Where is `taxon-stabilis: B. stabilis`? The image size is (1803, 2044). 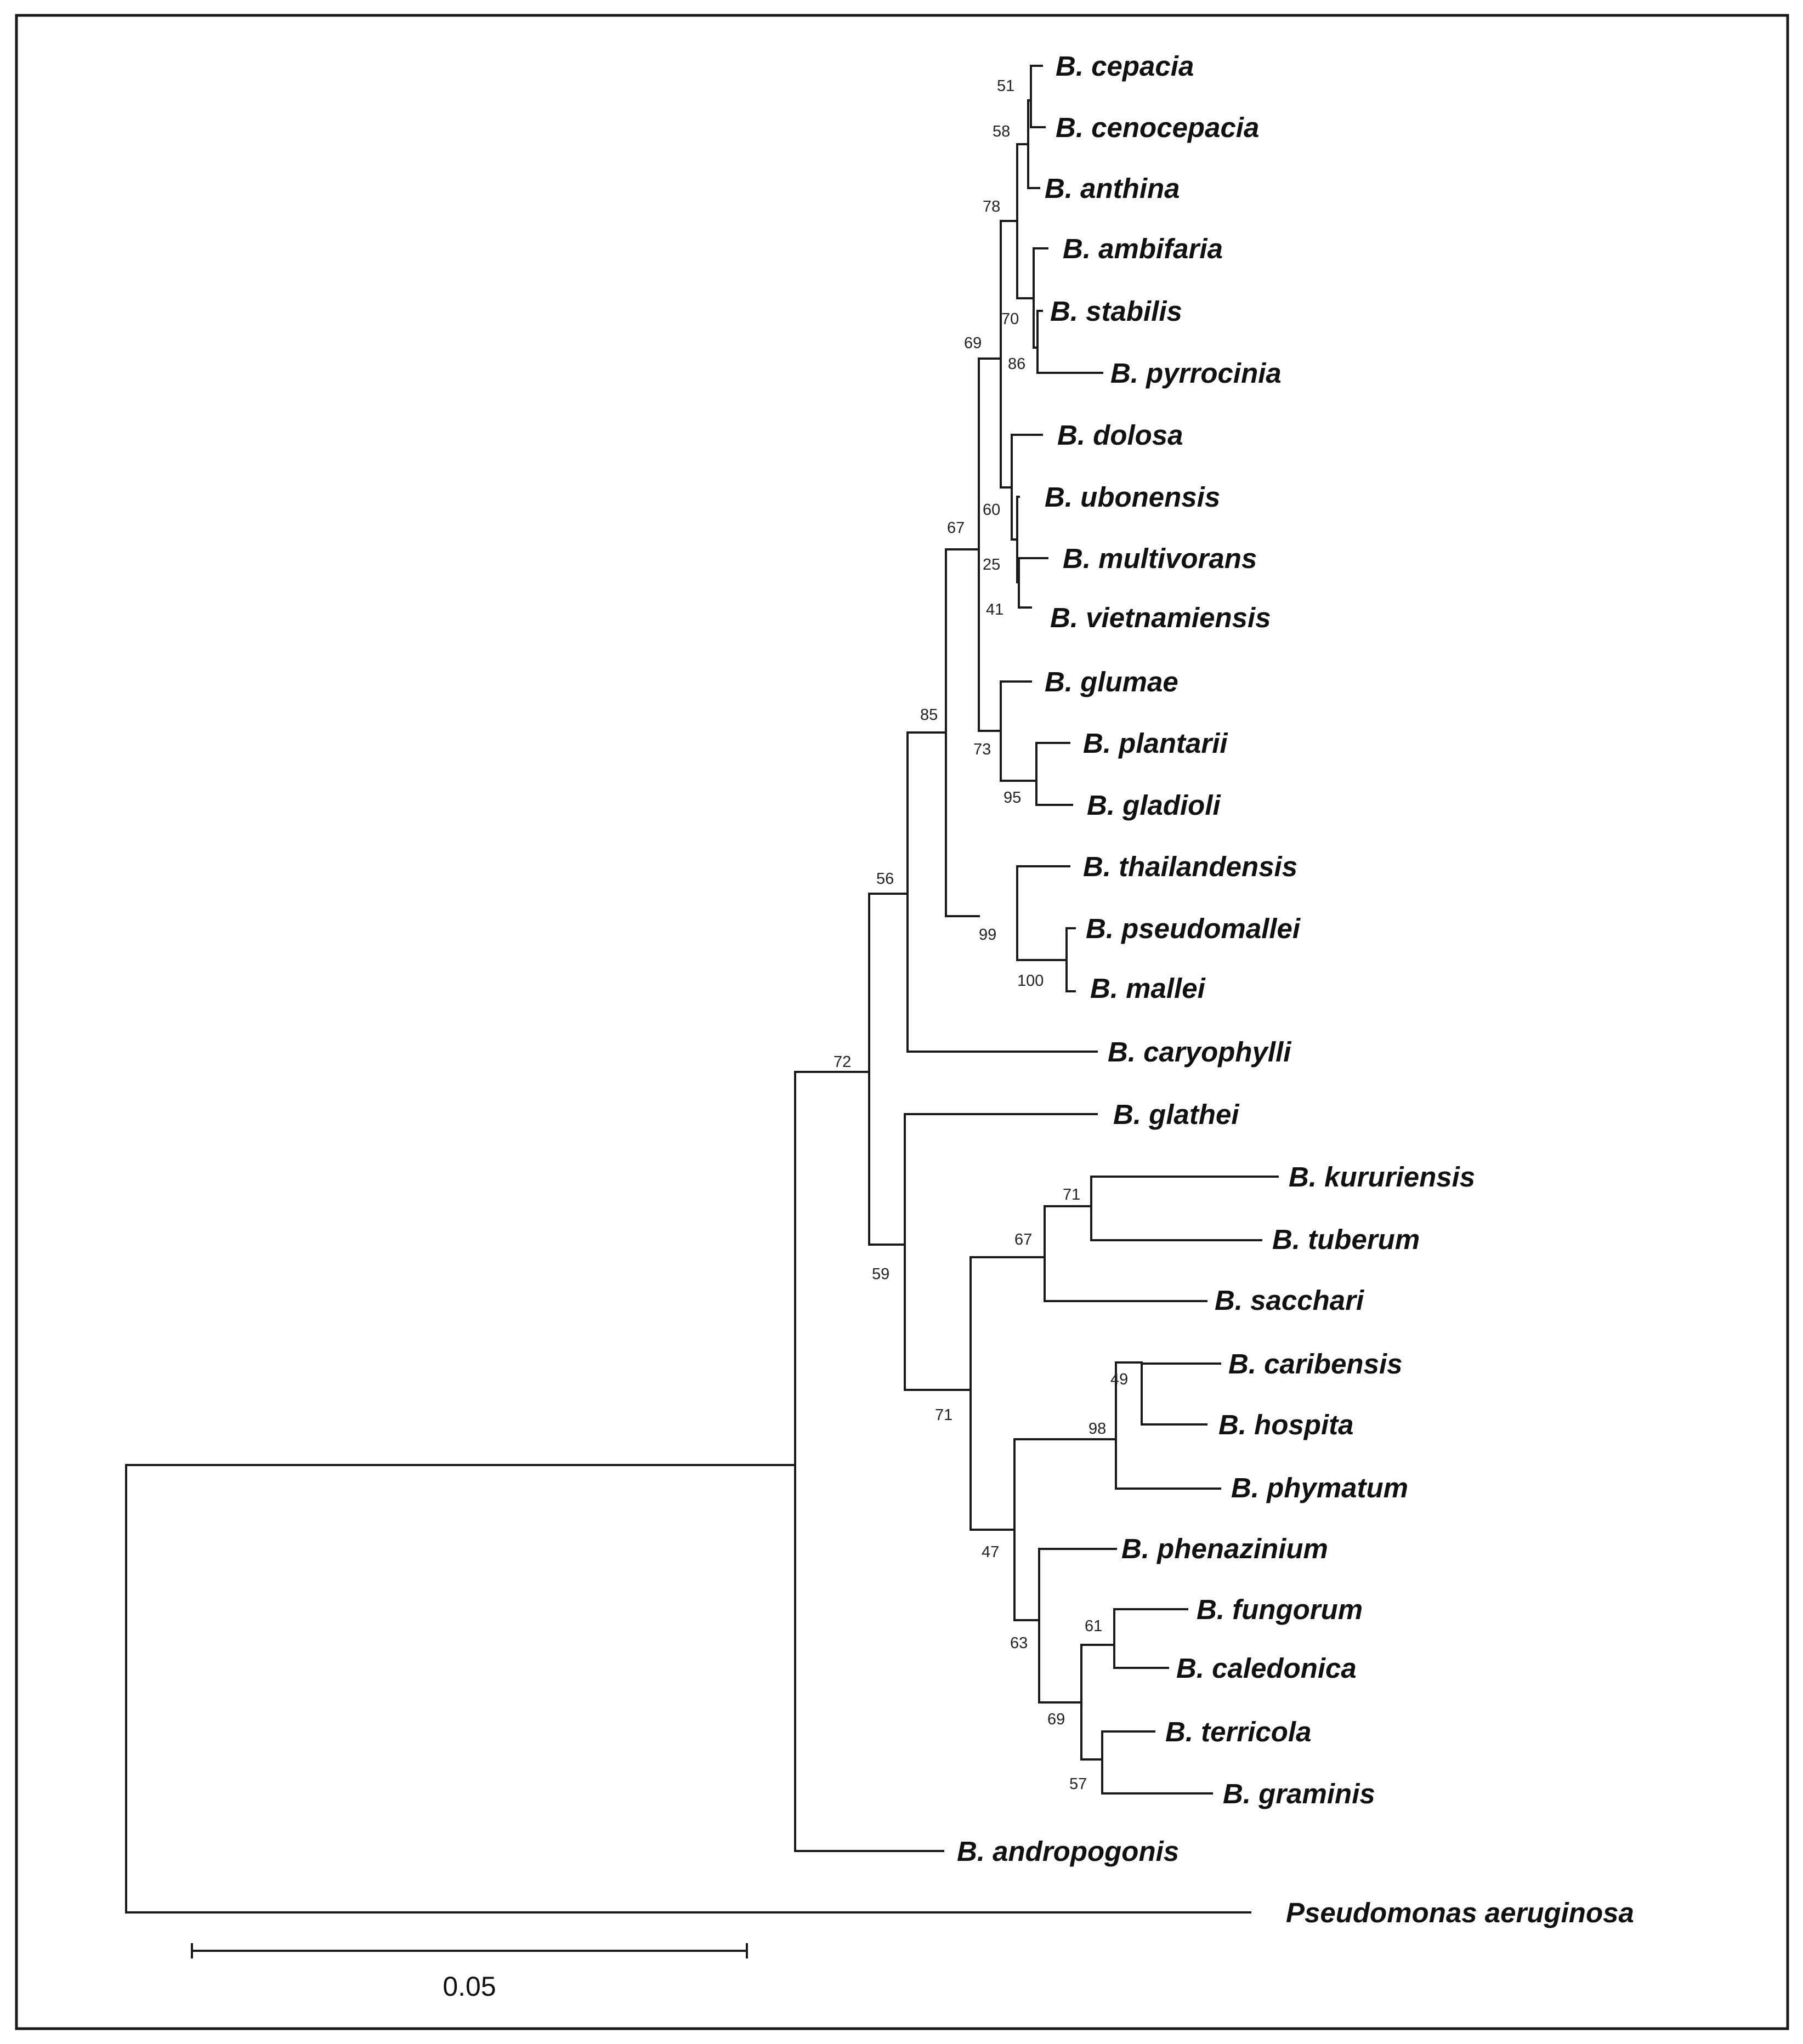 taxon-stabilis: B. stabilis is located at coordinates (1116, 311).